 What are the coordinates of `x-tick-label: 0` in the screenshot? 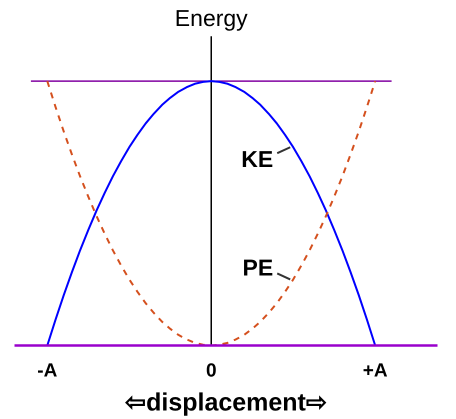 It's located at (211, 371).